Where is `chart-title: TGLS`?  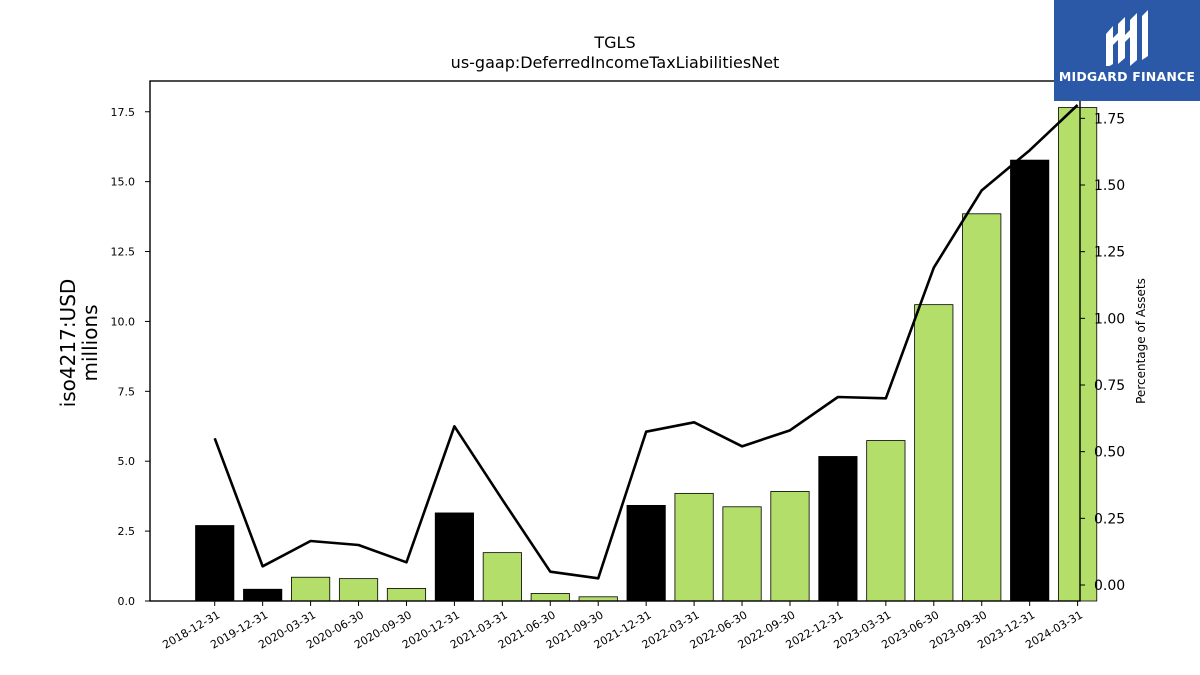 chart-title: TGLS is located at coordinates (614, 42).